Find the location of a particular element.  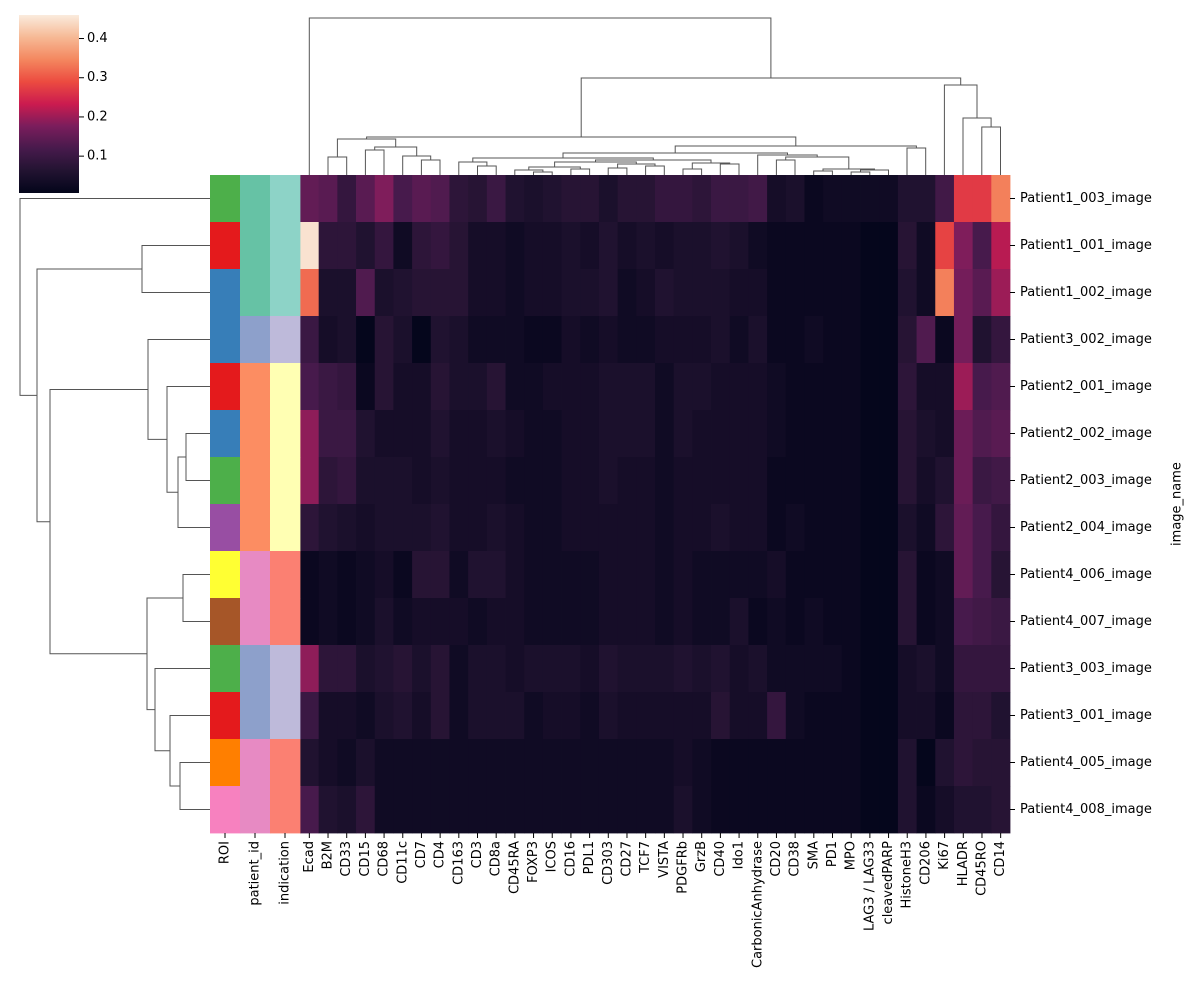

x-tick-label: CD38 is located at coordinates (795, 859).